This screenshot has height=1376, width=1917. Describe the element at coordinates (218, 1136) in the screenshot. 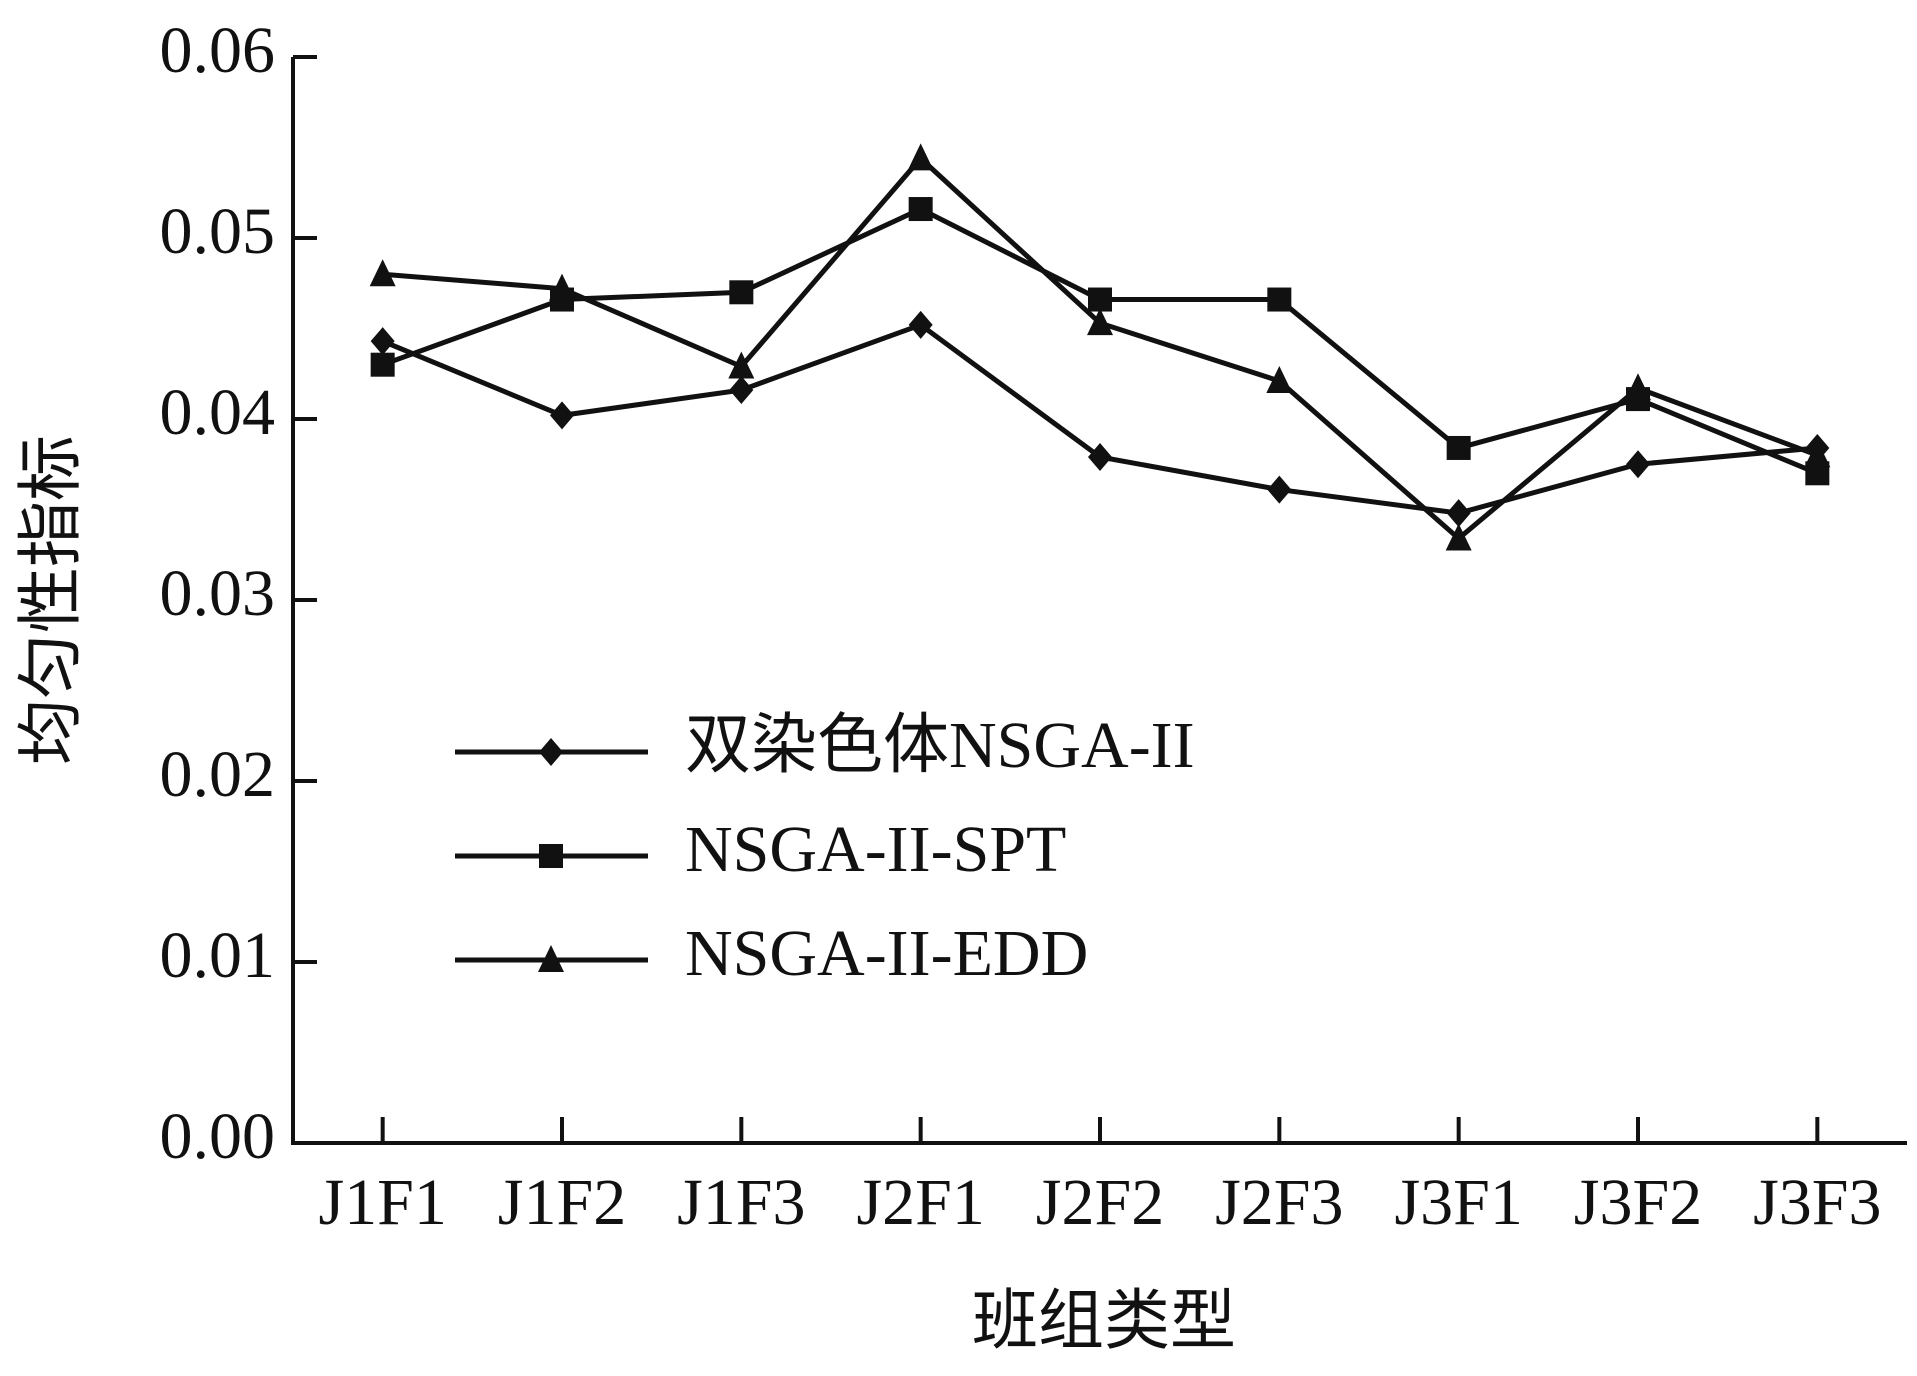

I see `y-tick-label: 0.00` at that location.